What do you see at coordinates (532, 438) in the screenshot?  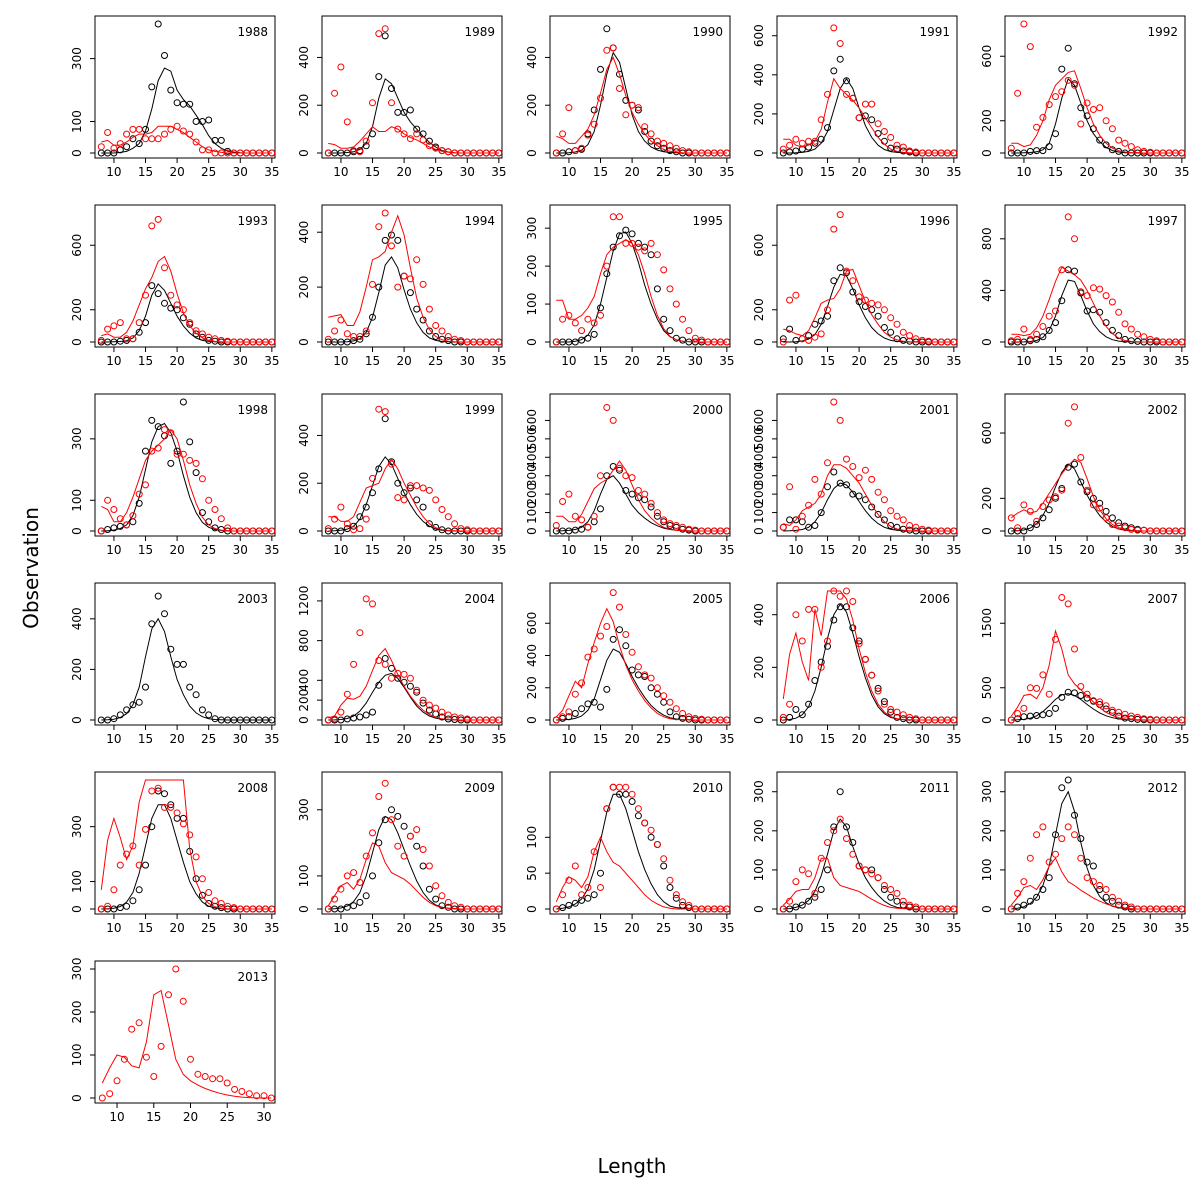 I see `y-tick-label: 500` at bounding box center [532, 438].